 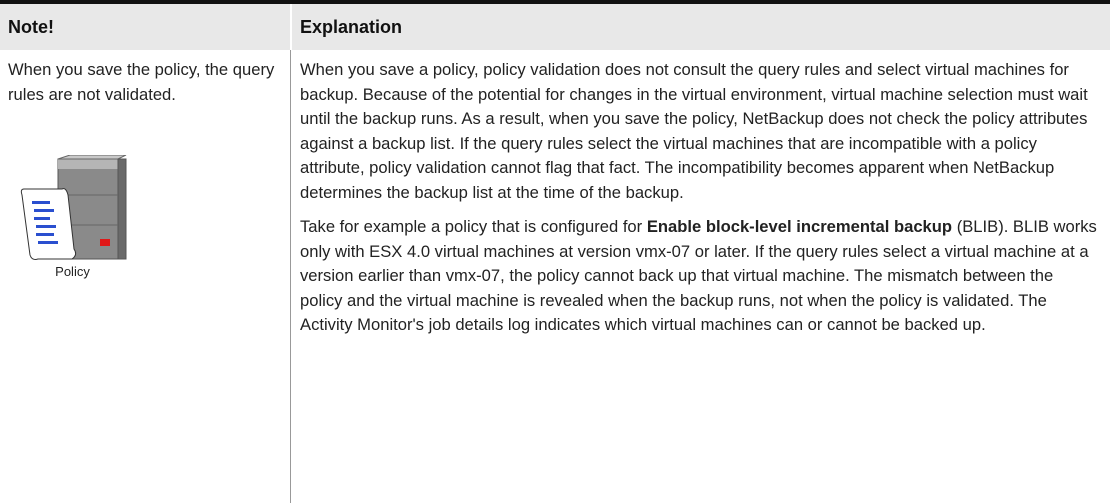 What do you see at coordinates (73, 207) in the screenshot?
I see `policy-icon` at bounding box center [73, 207].